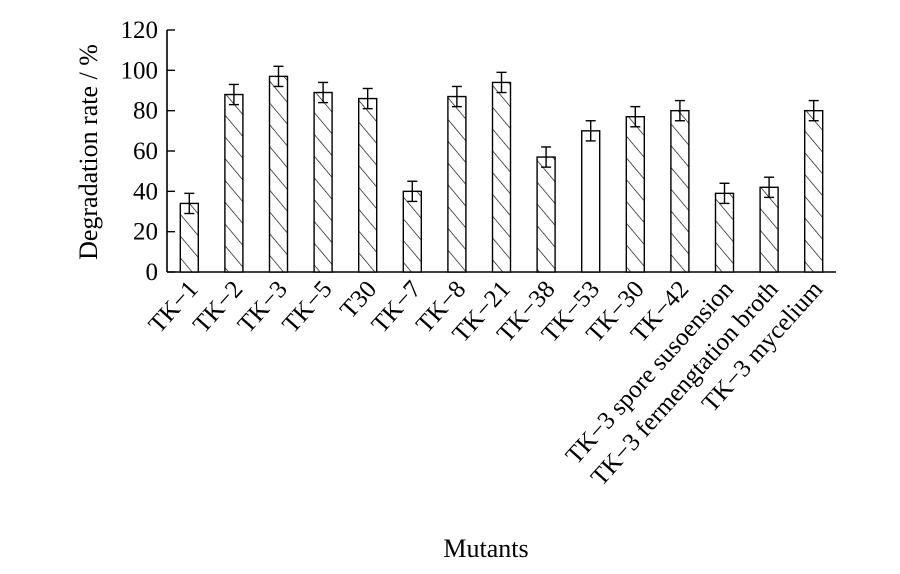 The image size is (900, 574). Describe the element at coordinates (397, 307) in the screenshot. I see `category-label: TK−7` at that location.